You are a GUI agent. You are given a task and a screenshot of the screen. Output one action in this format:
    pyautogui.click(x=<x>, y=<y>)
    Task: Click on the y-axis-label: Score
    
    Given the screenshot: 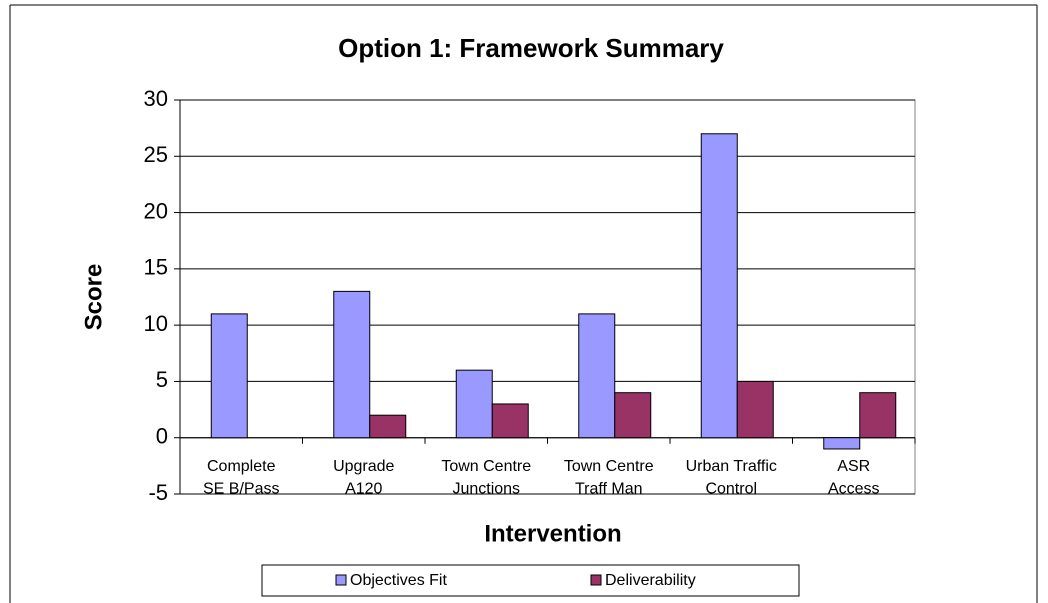 What is the action you would take?
    pyautogui.click(x=93, y=297)
    